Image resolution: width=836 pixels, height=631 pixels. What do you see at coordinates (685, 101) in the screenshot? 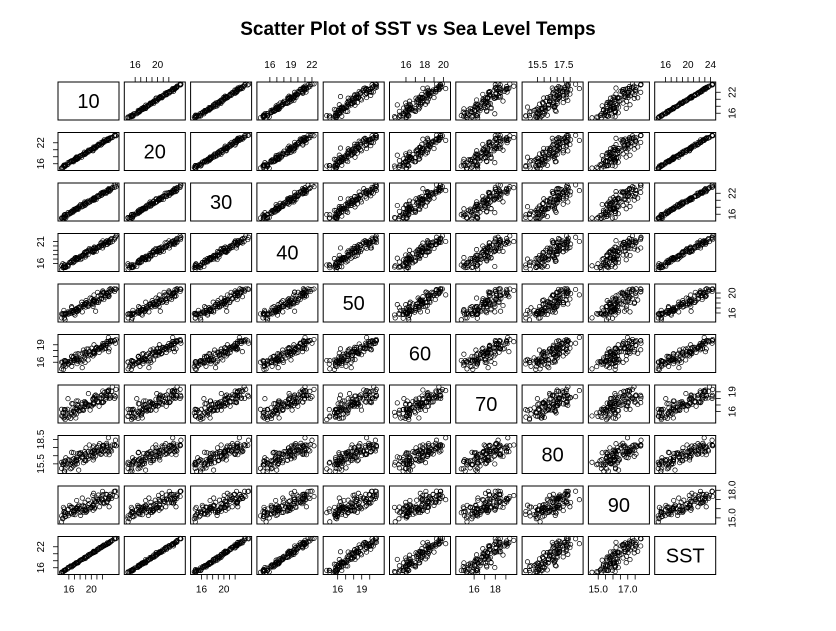
I see `panel-10-vs-SST` at bounding box center [685, 101].